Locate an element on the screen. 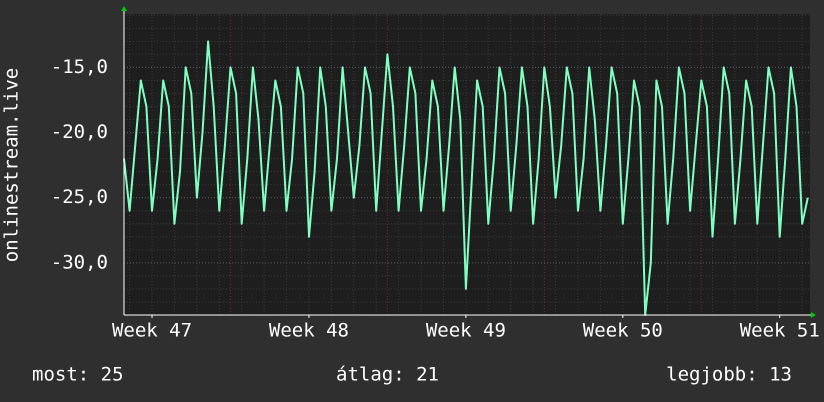  stat-current: most: 25 is located at coordinates (78, 375).